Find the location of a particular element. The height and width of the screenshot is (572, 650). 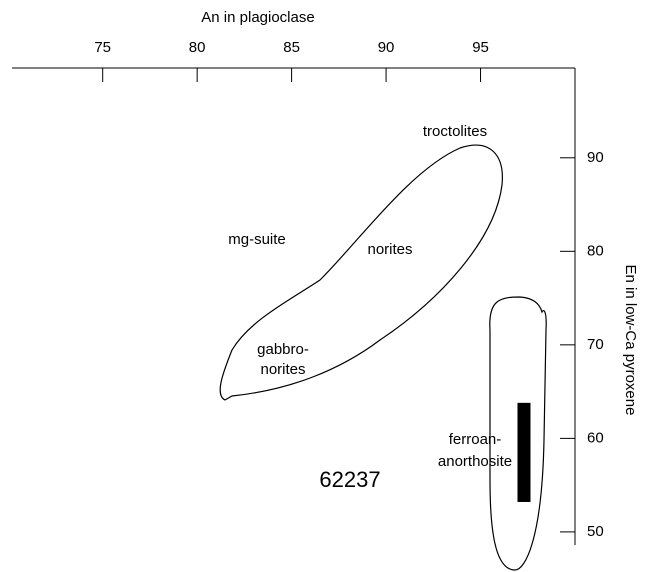

y-axis-title: En in low-Ca pyroxene is located at coordinates (630, 340).